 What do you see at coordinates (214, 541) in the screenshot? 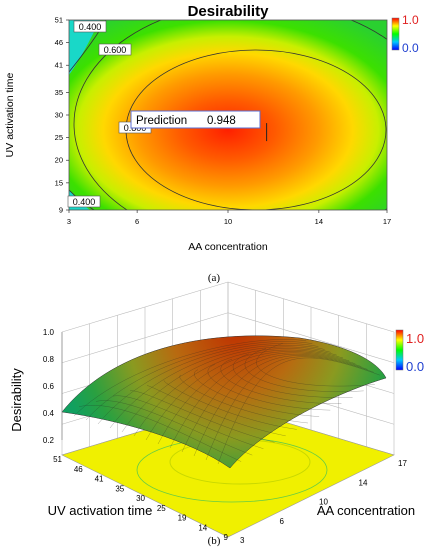
I see `caption-b: (b)` at bounding box center [214, 541].